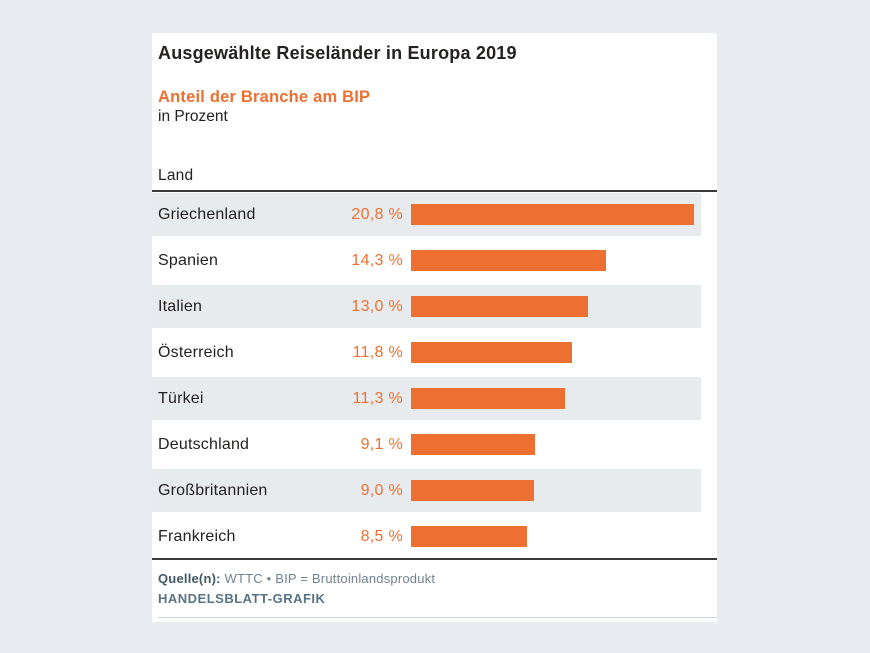 This screenshot has width=870, height=653. I want to click on table-bottom-rule, so click(434, 559).